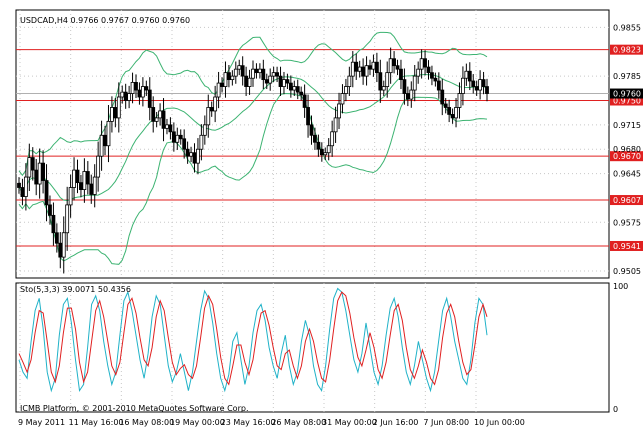 This screenshot has height=434, width=644. What do you see at coordinates (146, 422) in the screenshot?
I see `x-tick-label: 16 May 08:00` at bounding box center [146, 422].